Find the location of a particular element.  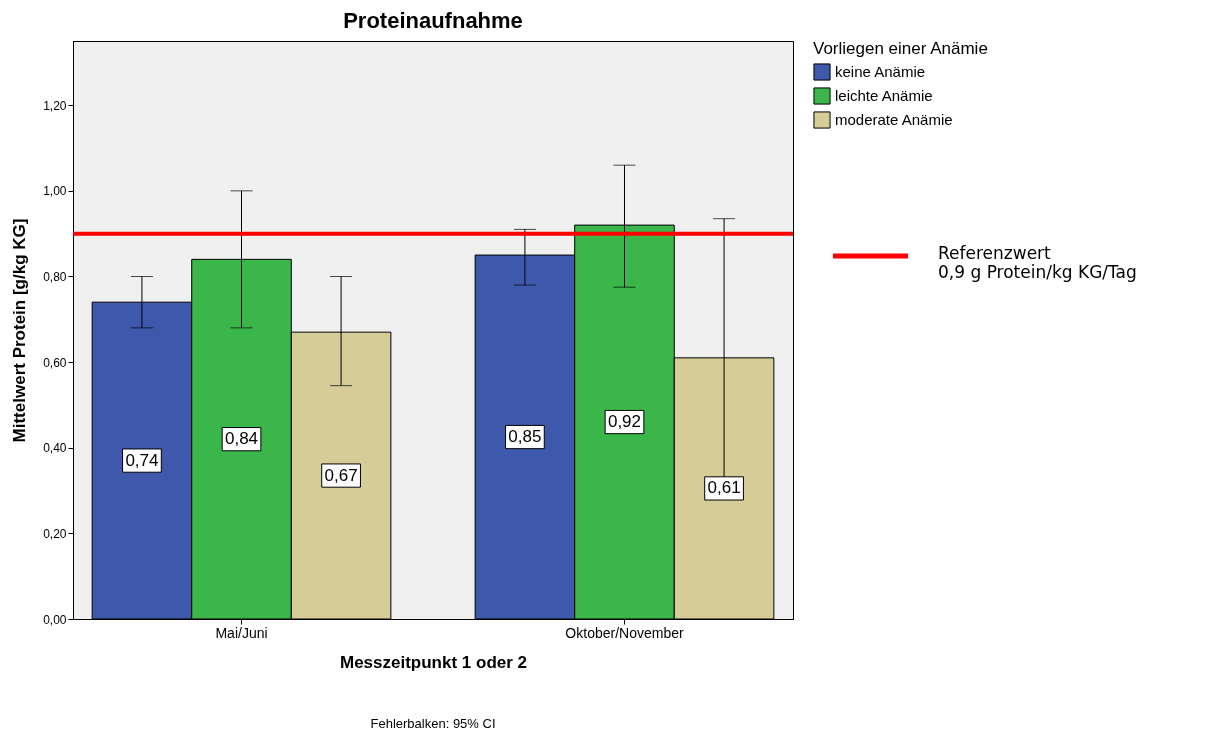

legend-label: leichte Anämie is located at coordinates (884, 95).